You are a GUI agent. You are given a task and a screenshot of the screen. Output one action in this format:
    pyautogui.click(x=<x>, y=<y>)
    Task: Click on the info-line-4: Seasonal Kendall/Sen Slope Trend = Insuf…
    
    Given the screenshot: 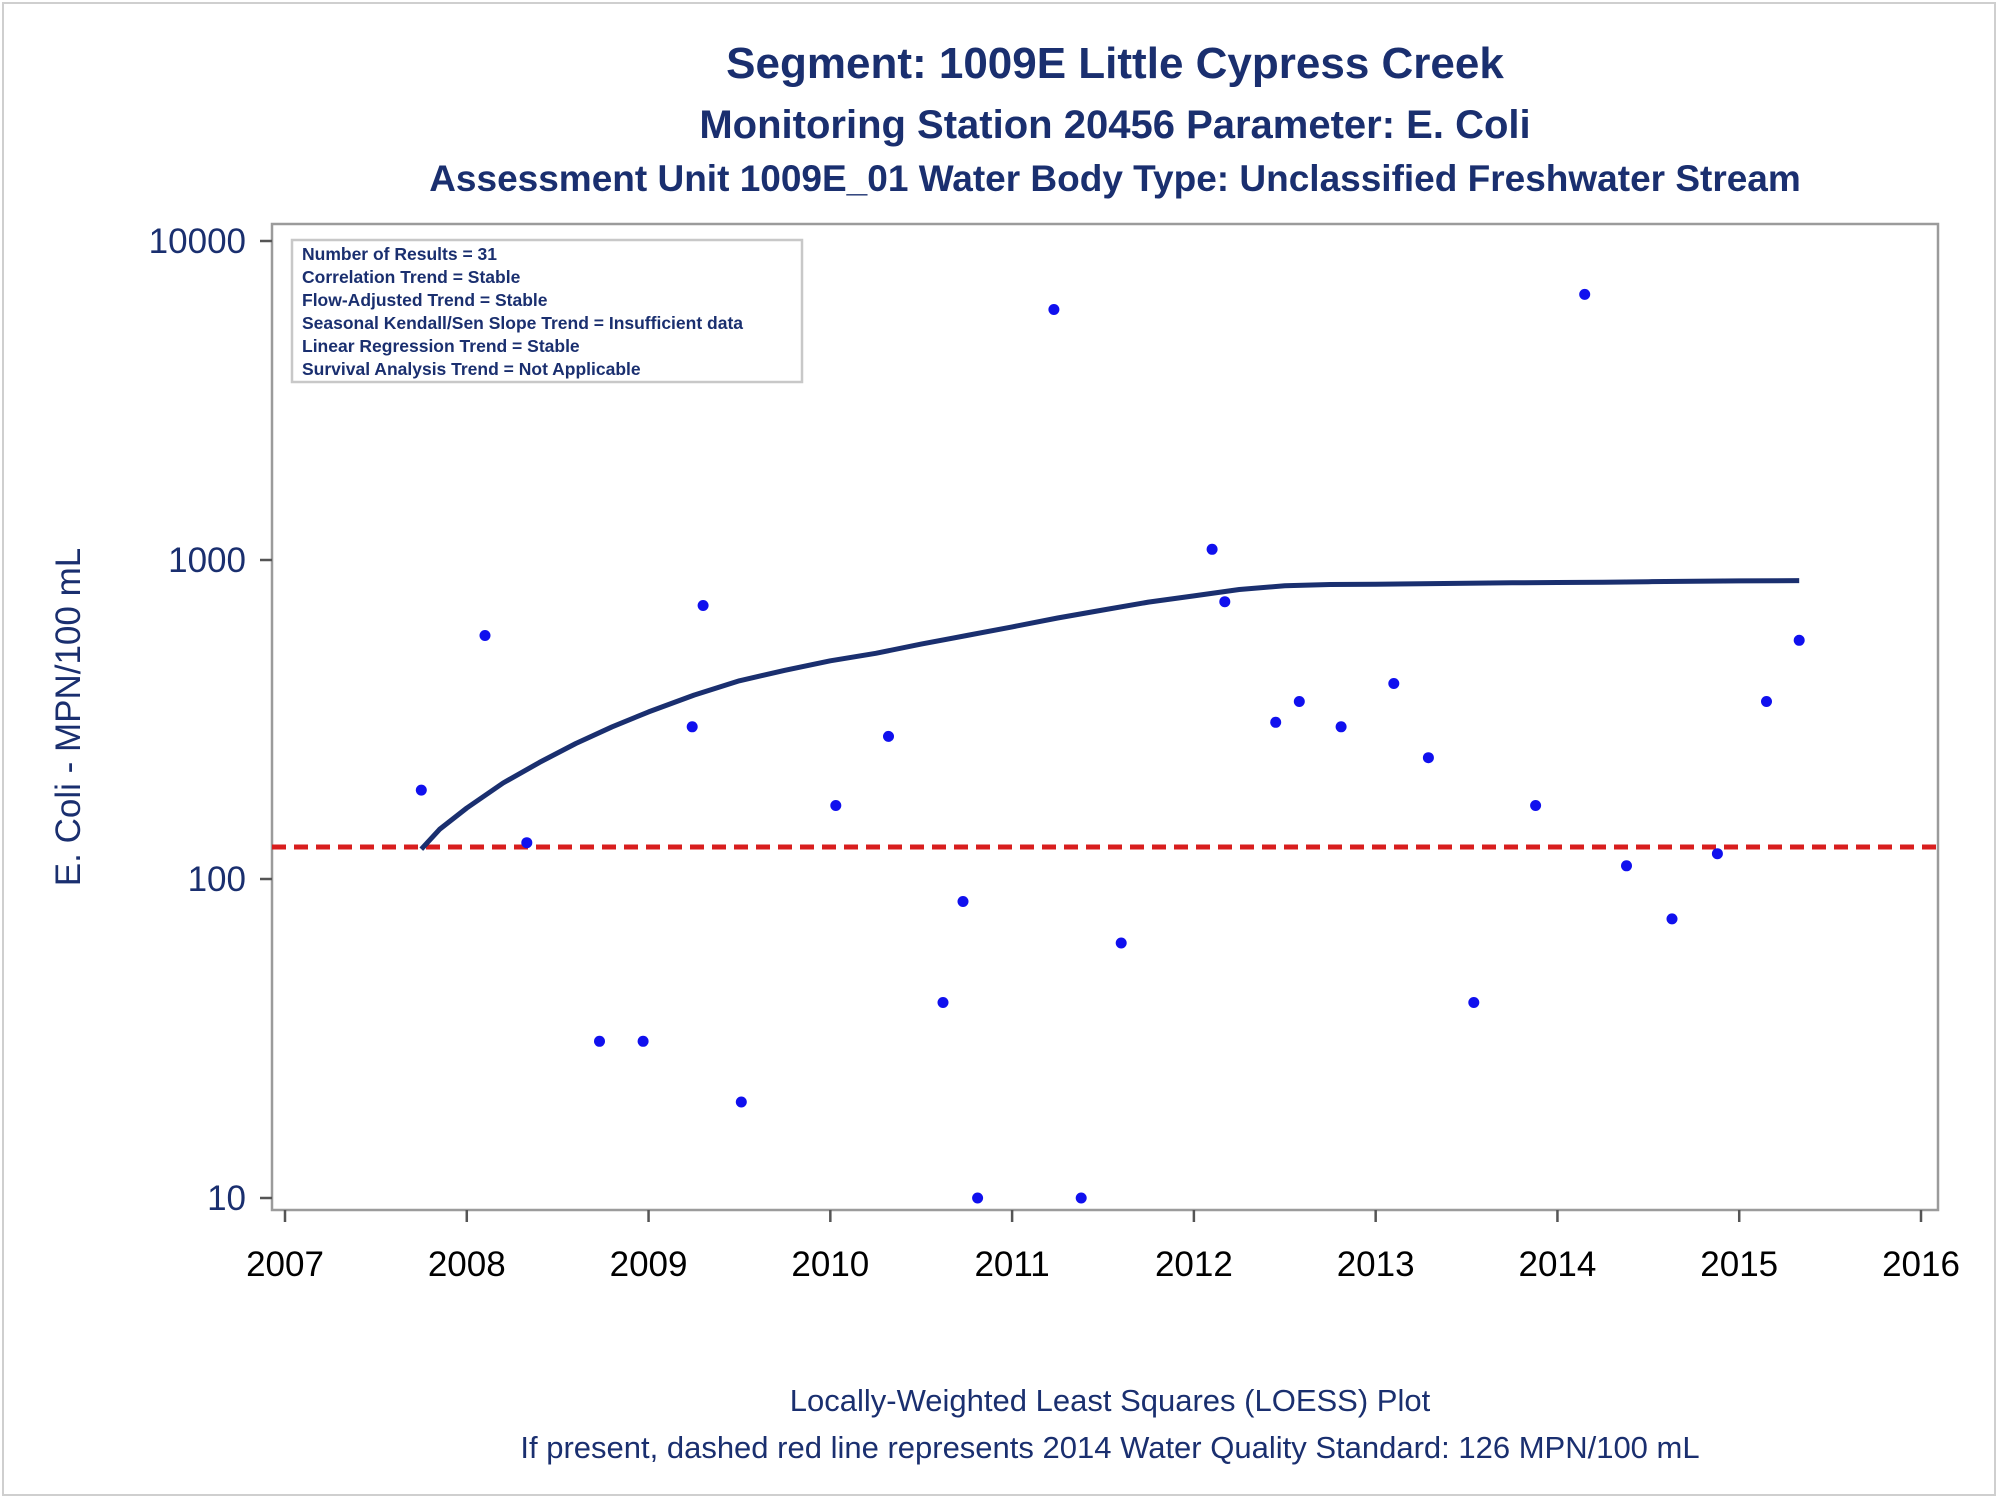 What is the action you would take?
    pyautogui.click(x=522, y=323)
    